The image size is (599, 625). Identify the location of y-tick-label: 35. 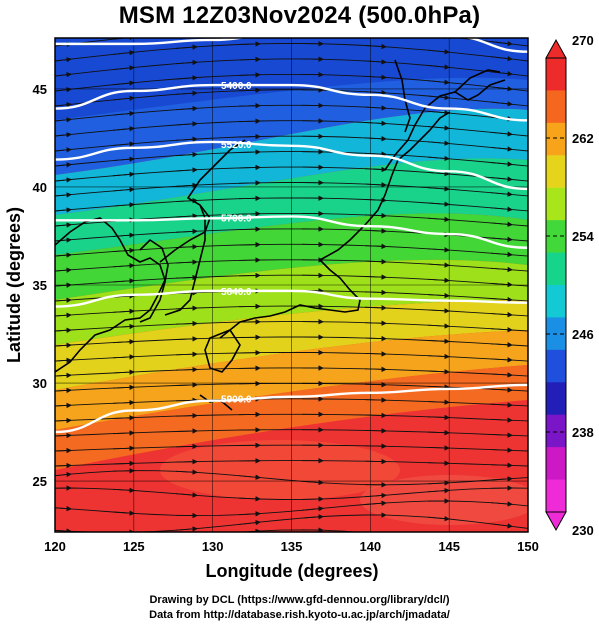
(40, 285).